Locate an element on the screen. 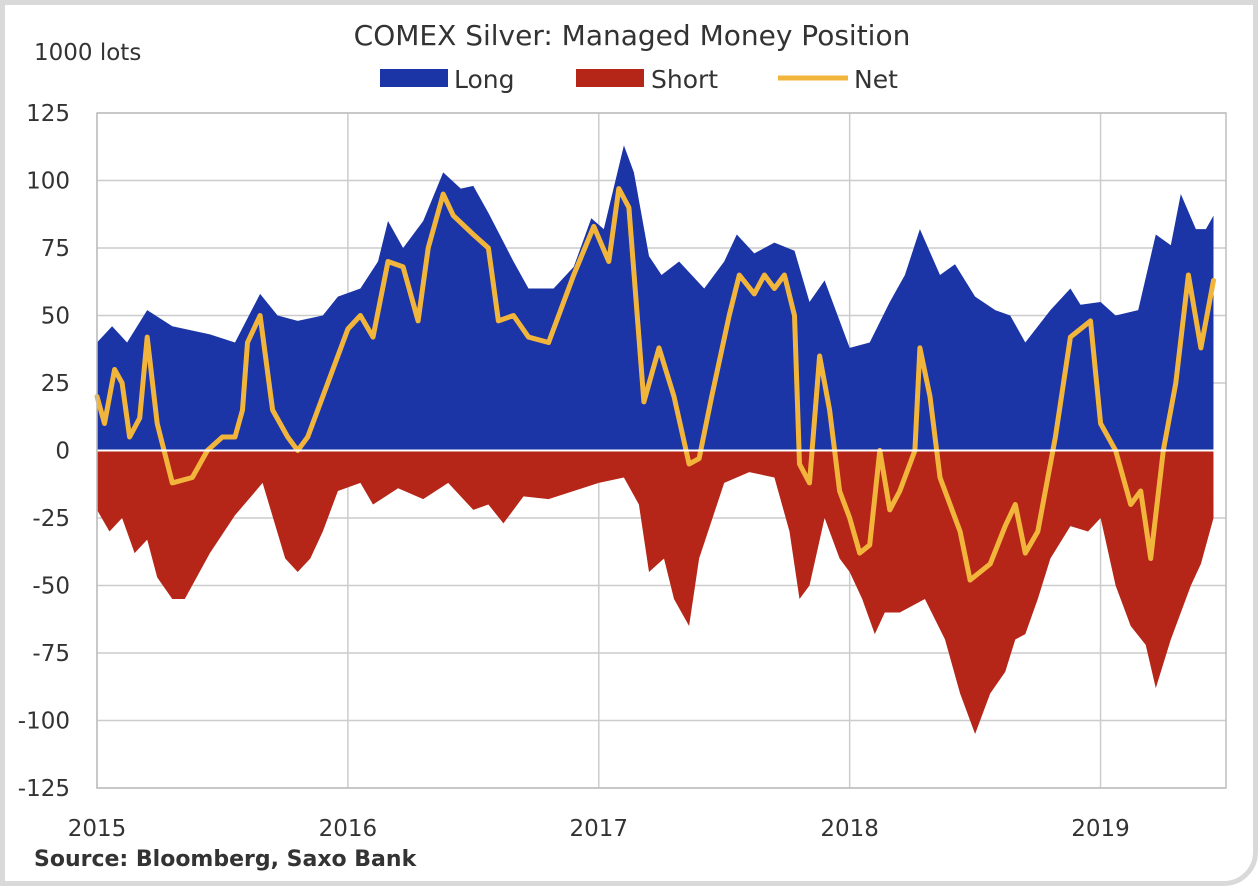 The image size is (1258, 886). y-tick-label: 25 is located at coordinates (55, 384).